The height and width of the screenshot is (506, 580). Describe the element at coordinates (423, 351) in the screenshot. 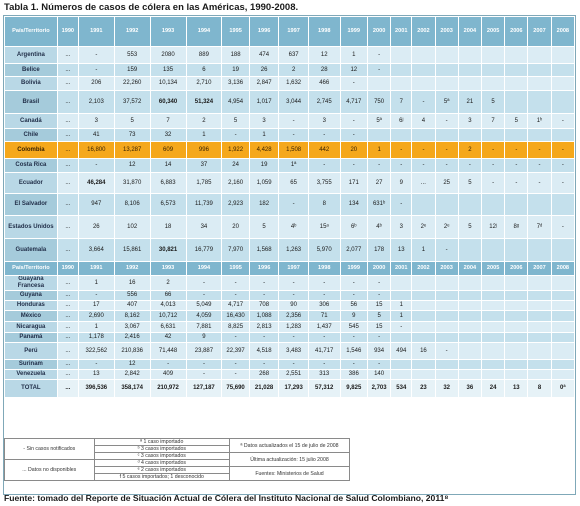

I see `table-cell: 16` at that location.